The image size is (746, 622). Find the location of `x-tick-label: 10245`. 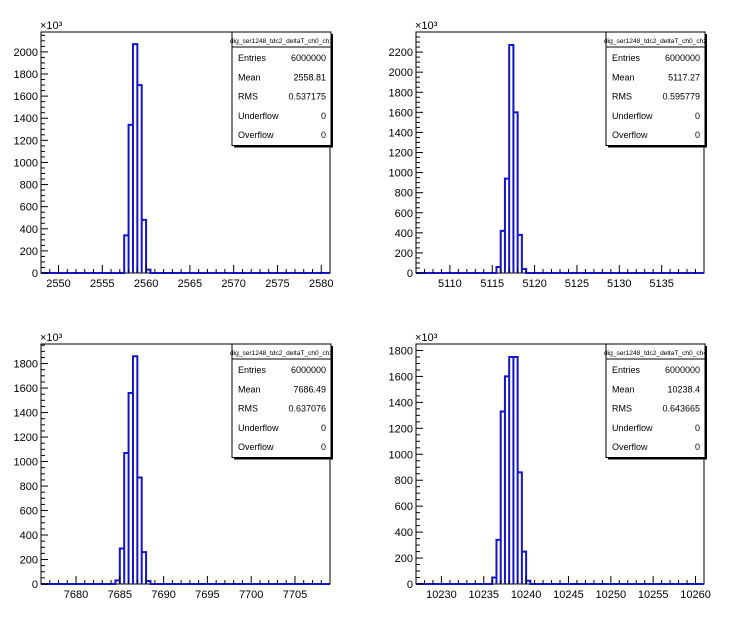

x-tick-label: 10245 is located at coordinates (568, 595).